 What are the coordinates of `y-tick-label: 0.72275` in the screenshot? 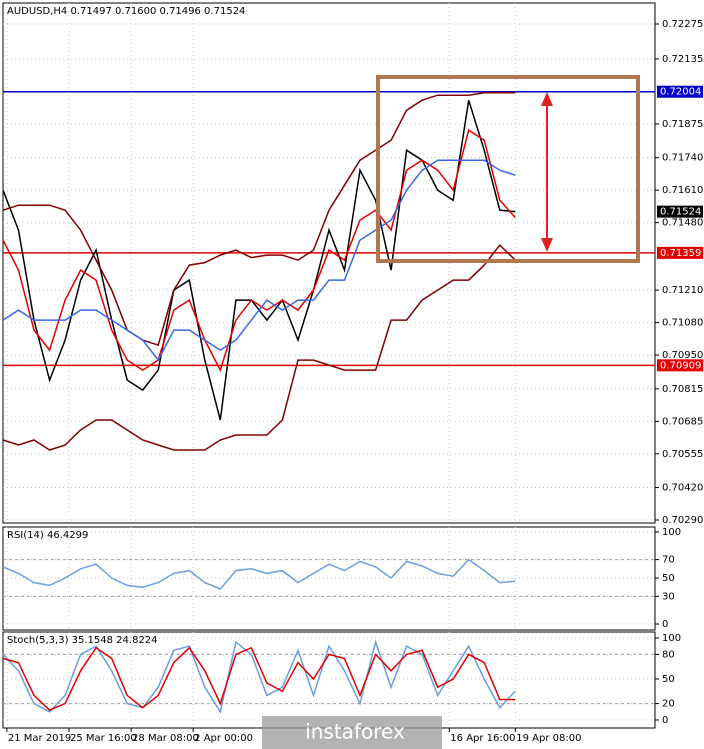 It's located at (682, 24).